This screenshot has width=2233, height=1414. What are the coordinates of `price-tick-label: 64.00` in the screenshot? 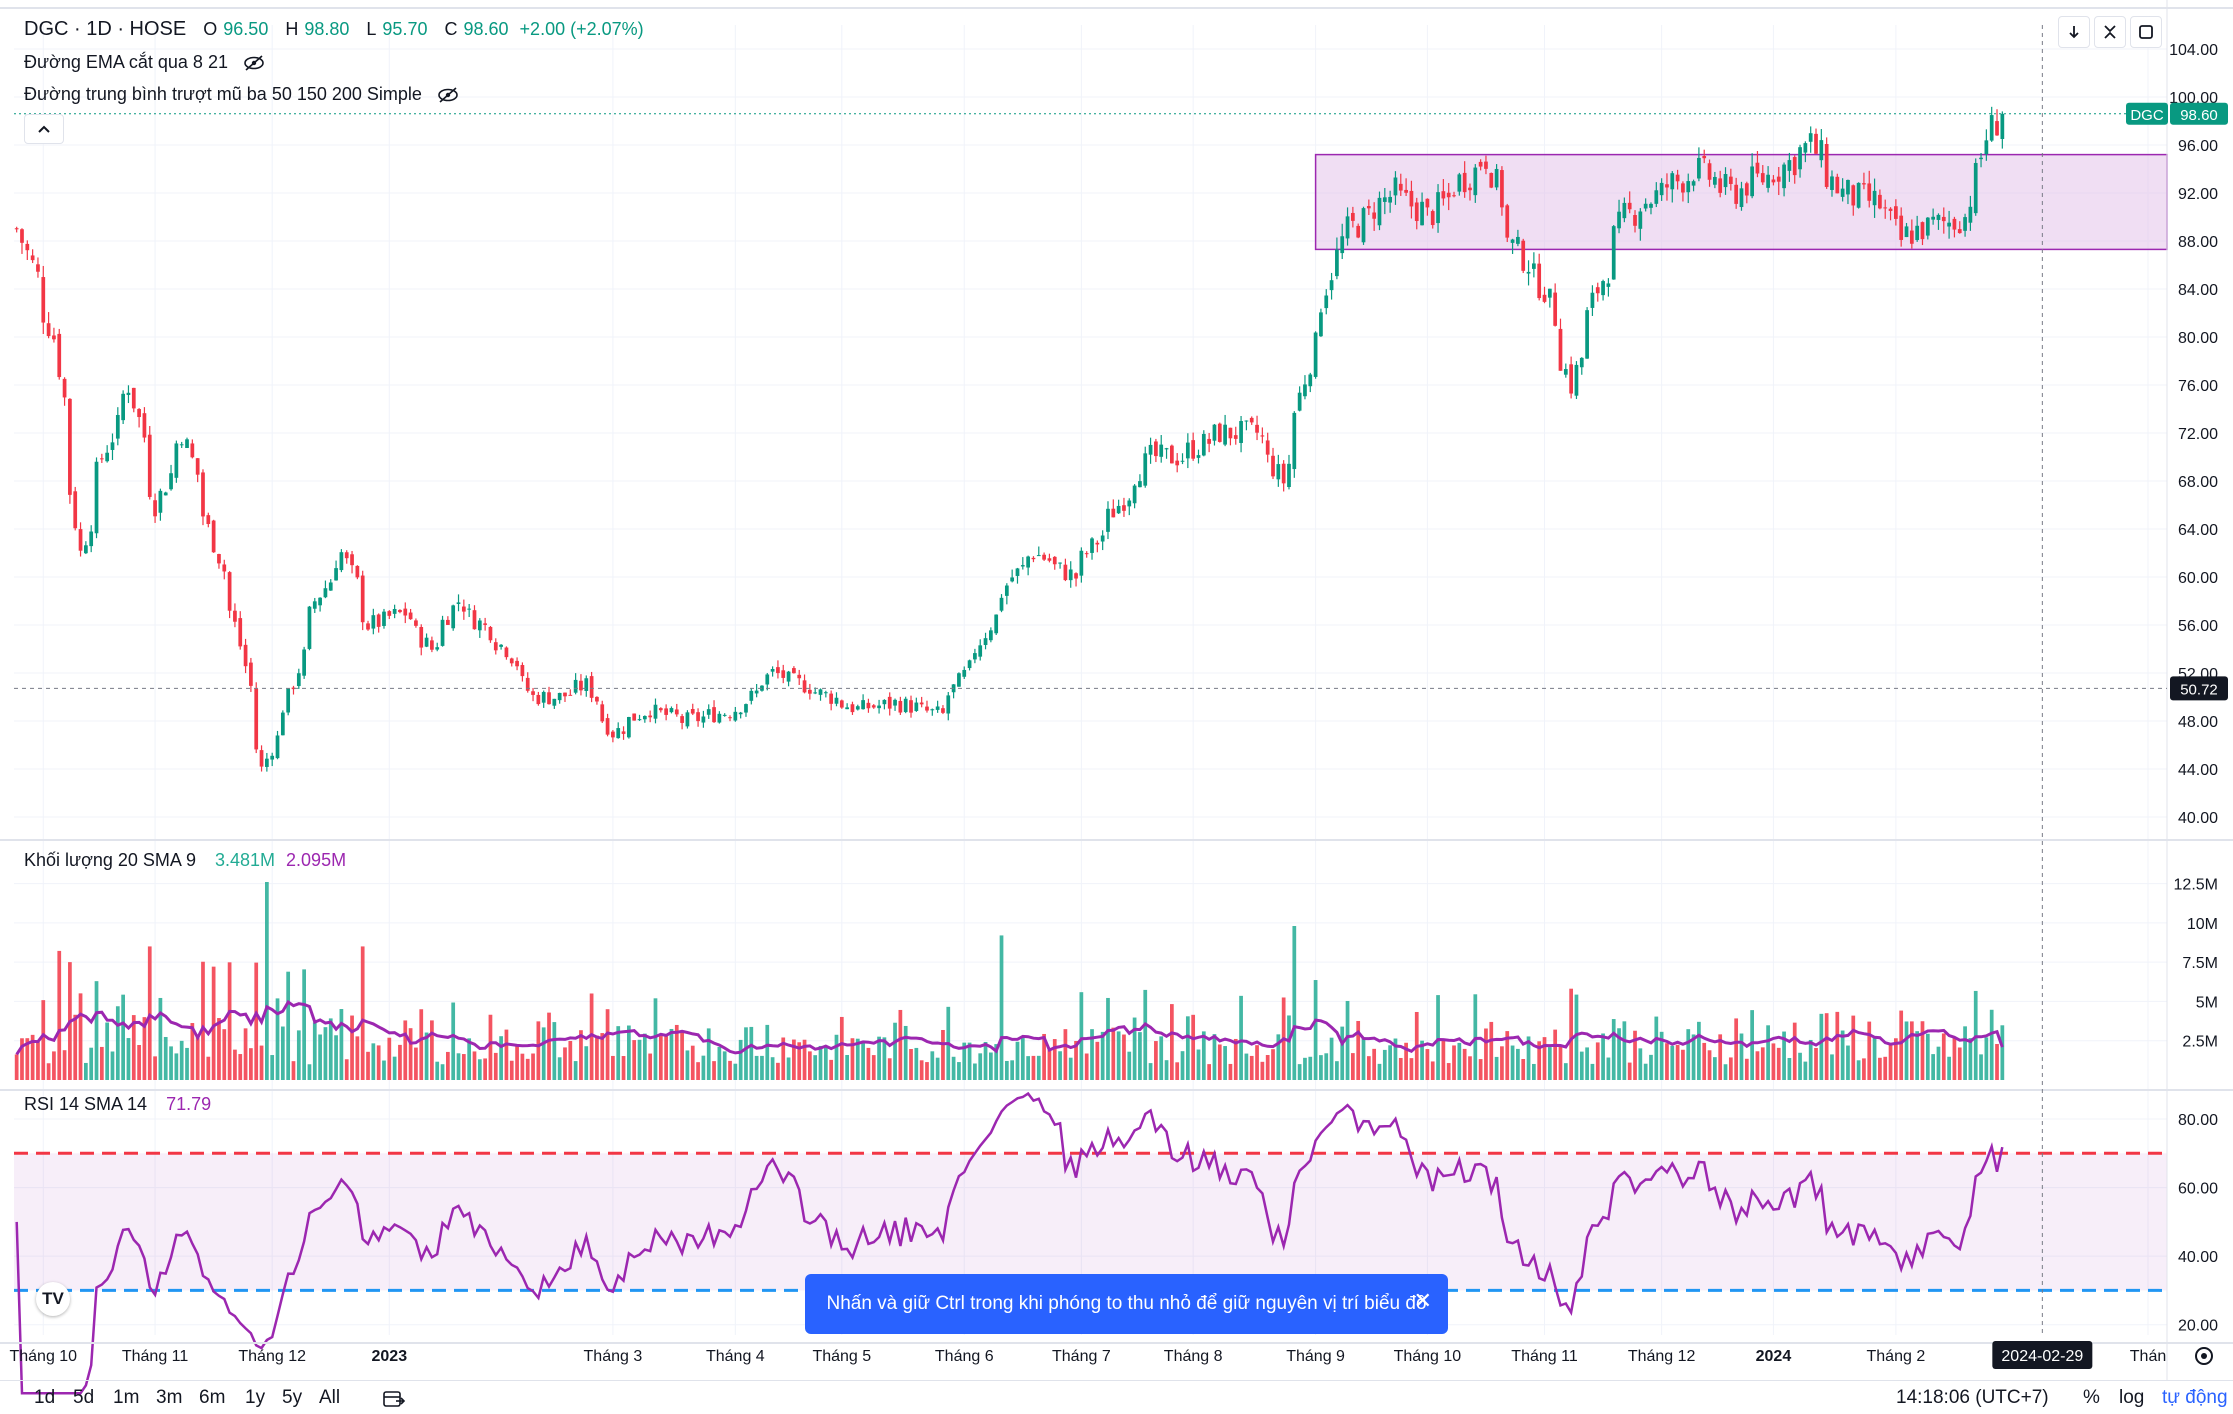 It's located at (2198, 530).